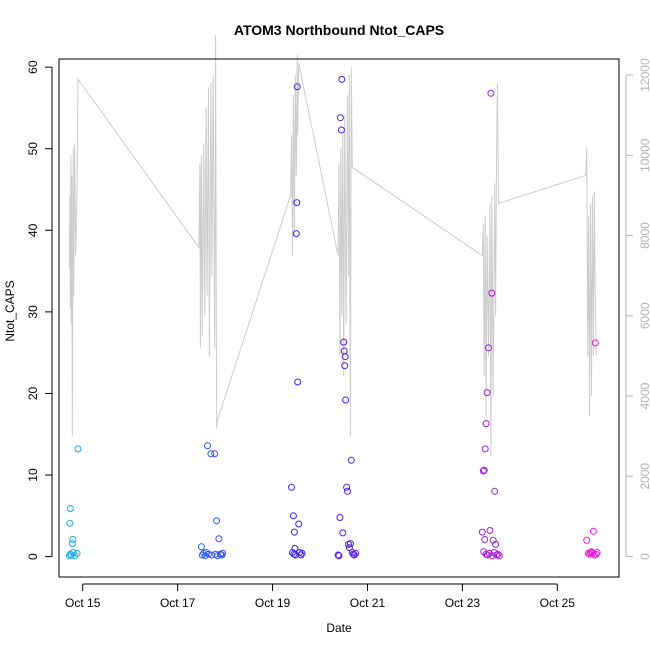 This screenshot has height=650, width=650. What do you see at coordinates (33, 149) in the screenshot?
I see `y-tick-label: 50` at bounding box center [33, 149].